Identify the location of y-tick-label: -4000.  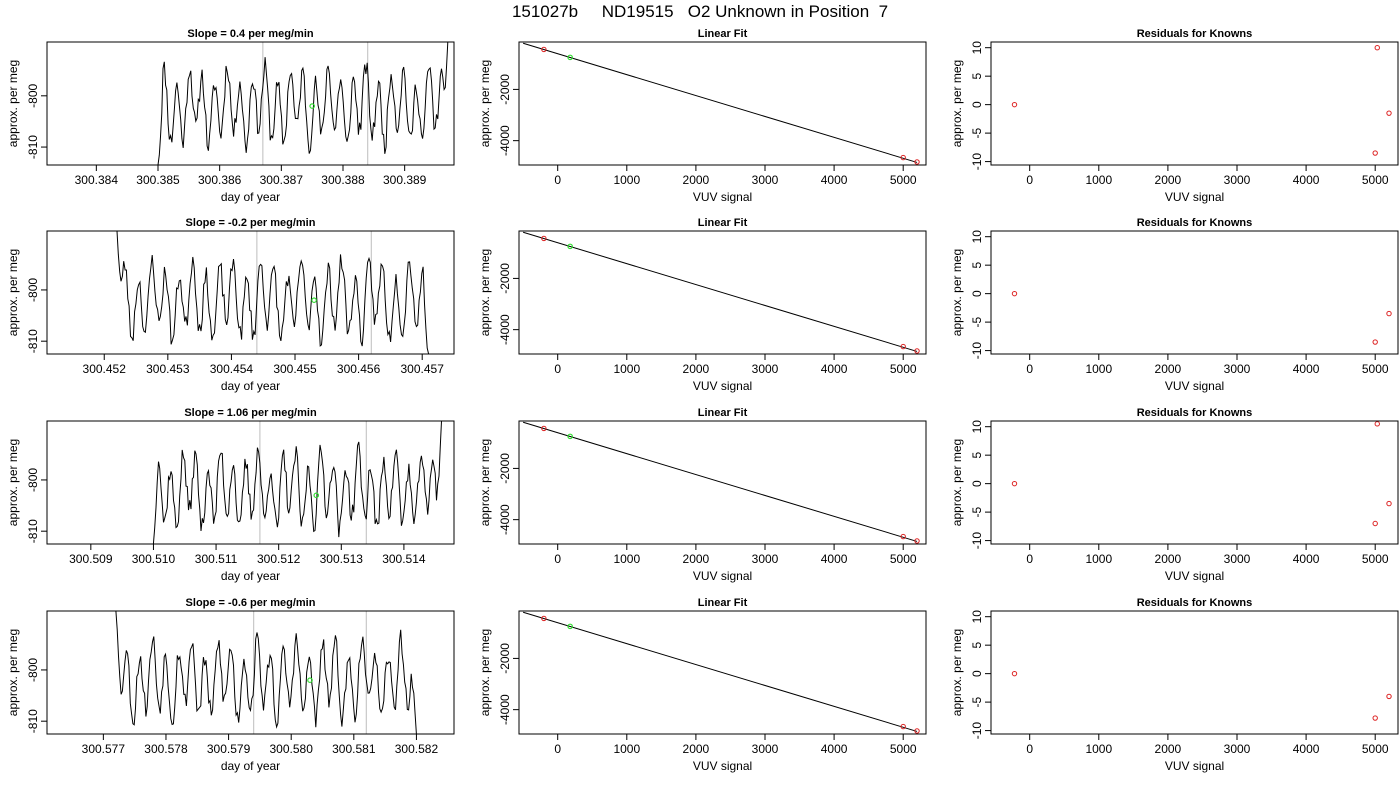
(505, 709).